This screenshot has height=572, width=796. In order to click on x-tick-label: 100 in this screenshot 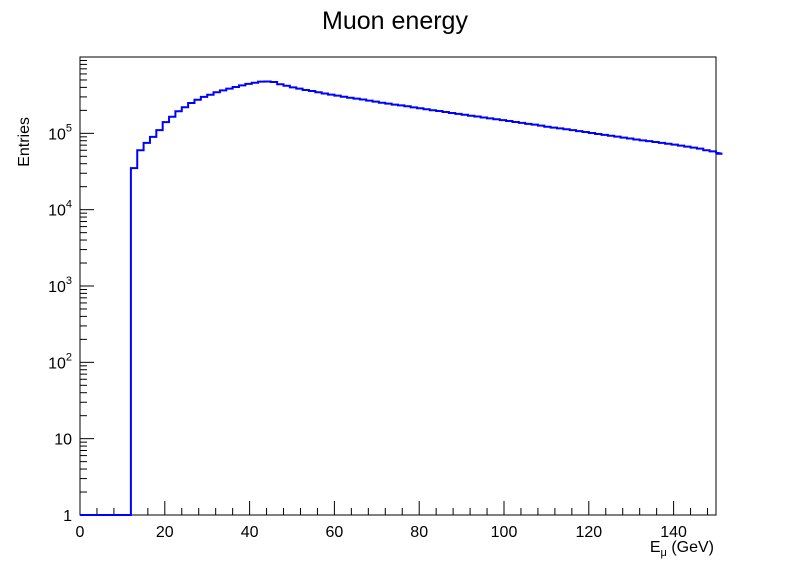, I will do `click(504, 532)`.